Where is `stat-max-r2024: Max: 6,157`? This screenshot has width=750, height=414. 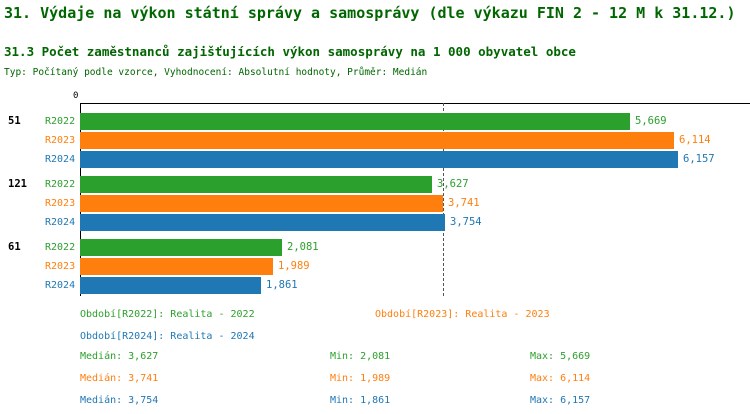 stat-max-r2024: Max: 6,157 is located at coordinates (560, 400).